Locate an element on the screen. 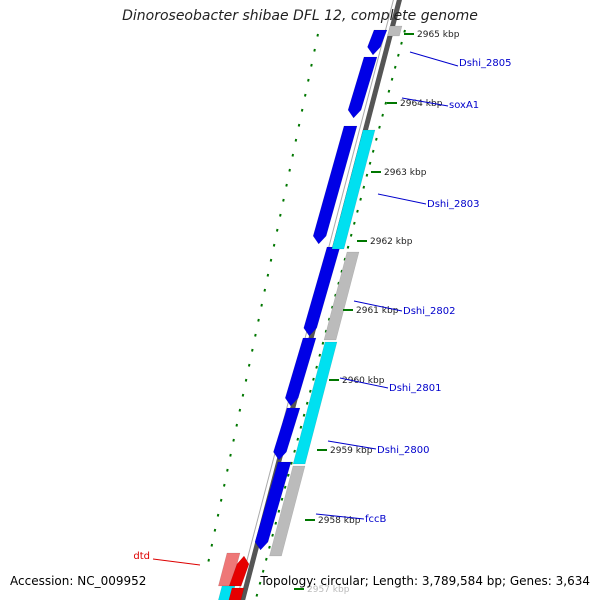 This screenshot has height=600, width=600. ruler-label: 2959 kbp is located at coordinates (351, 451).